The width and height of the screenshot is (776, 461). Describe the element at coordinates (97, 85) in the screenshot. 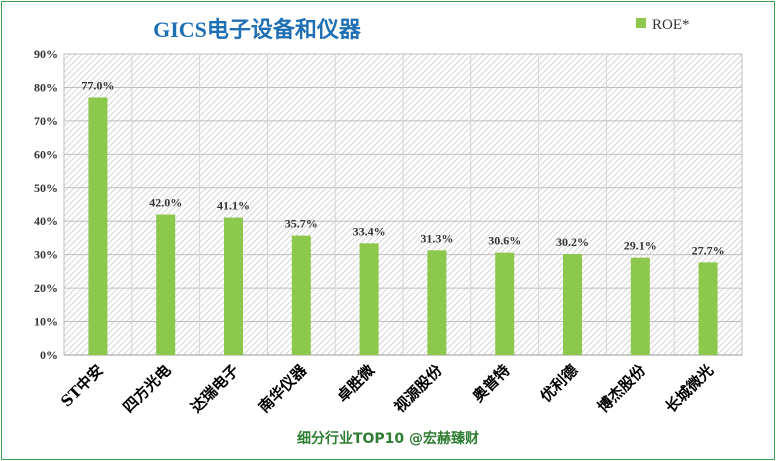

I see `data-label: 77.0%` at that location.